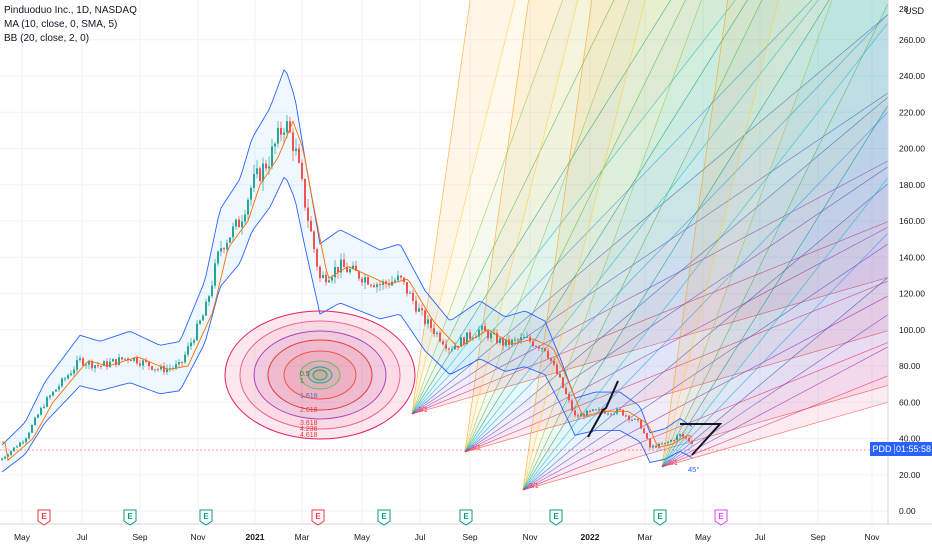  I want to click on trend-drawings, so click(655, 418).